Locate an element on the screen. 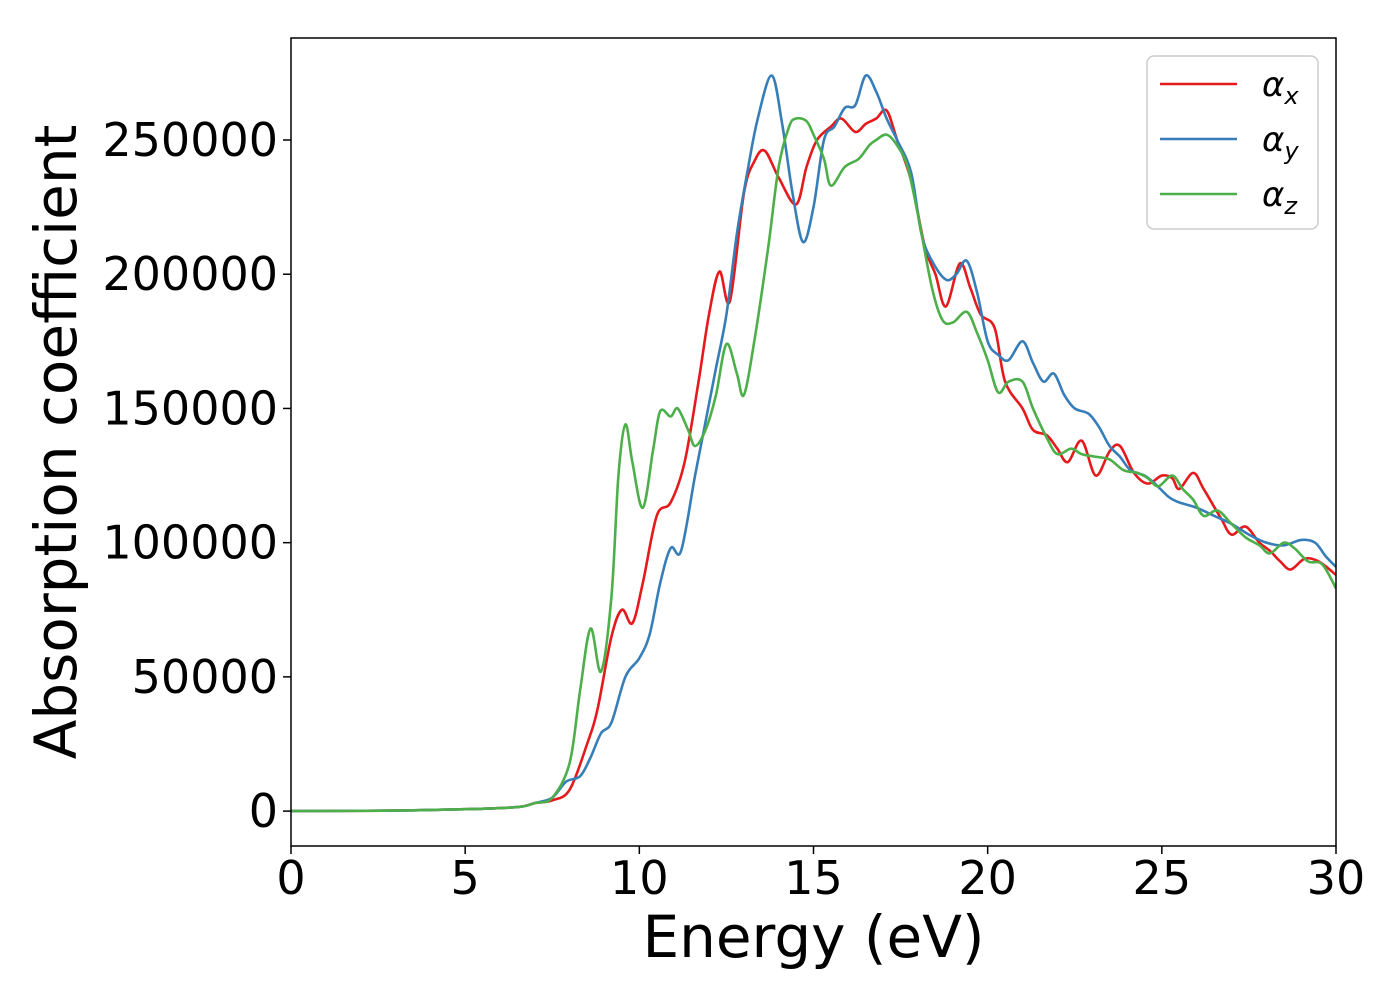 The height and width of the screenshot is (1000, 1400). y-axis-label: Absorption coefficient is located at coordinates (56, 442).